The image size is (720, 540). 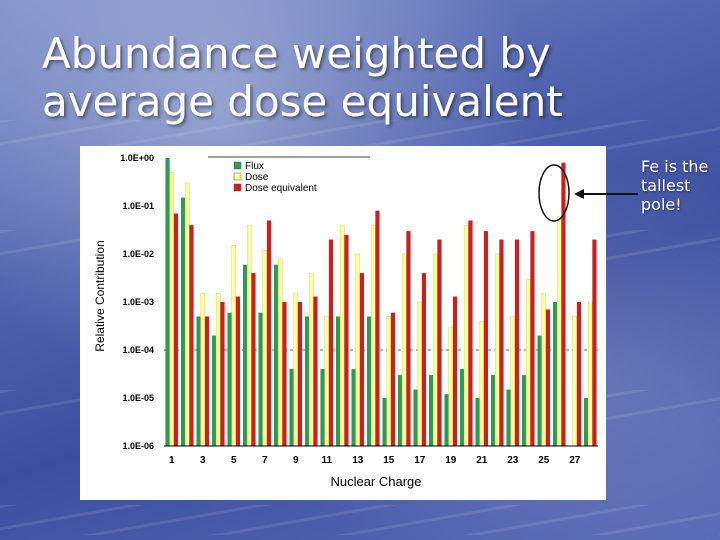 I want to click on x-tick-label: 15, so click(x=389, y=460).